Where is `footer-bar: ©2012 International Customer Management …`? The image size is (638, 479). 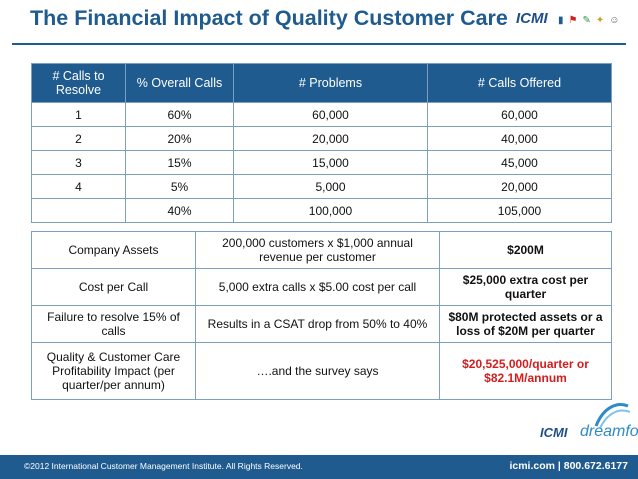
footer-bar: ©2012 International Customer Management … is located at coordinates (319, 467).